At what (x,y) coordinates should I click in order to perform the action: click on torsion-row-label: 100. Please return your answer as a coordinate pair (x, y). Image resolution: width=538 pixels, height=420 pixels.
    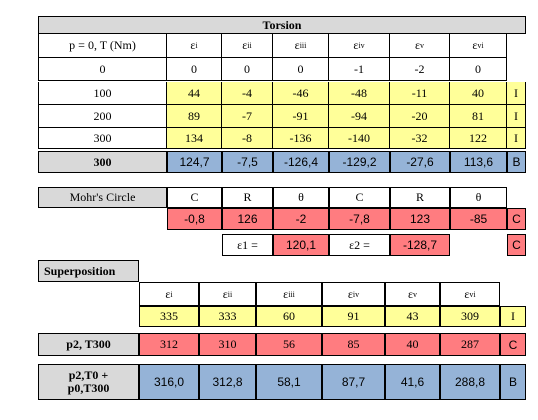
    Looking at the image, I should click on (102, 93).